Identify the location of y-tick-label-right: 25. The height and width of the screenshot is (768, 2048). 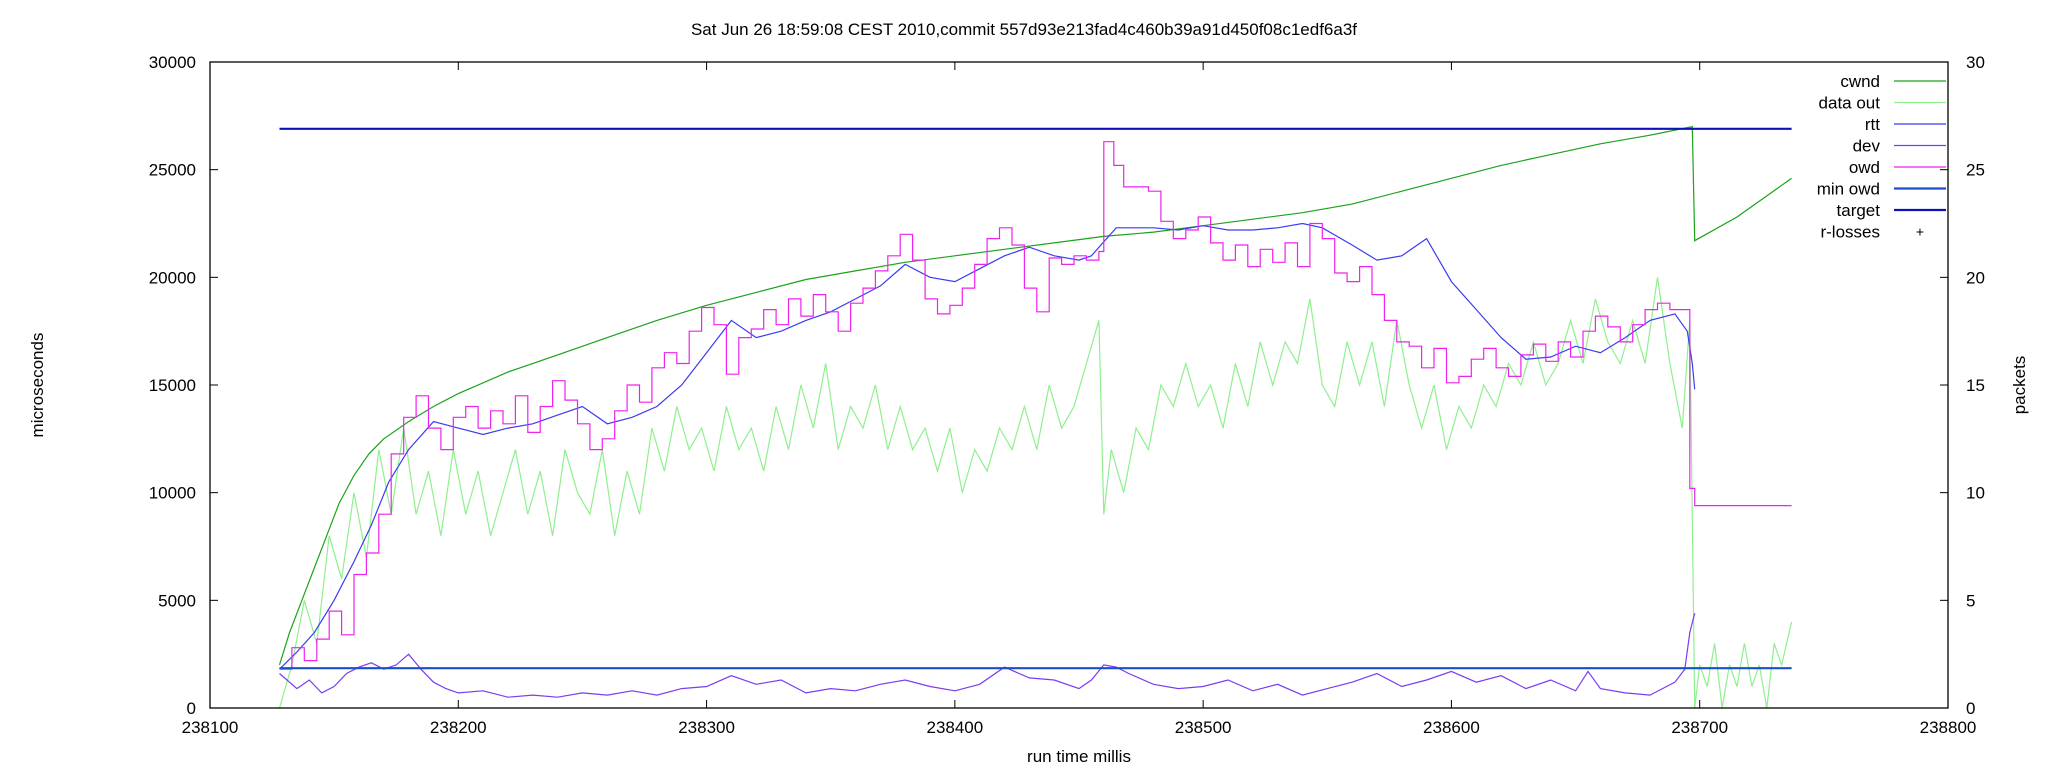
(1975, 170).